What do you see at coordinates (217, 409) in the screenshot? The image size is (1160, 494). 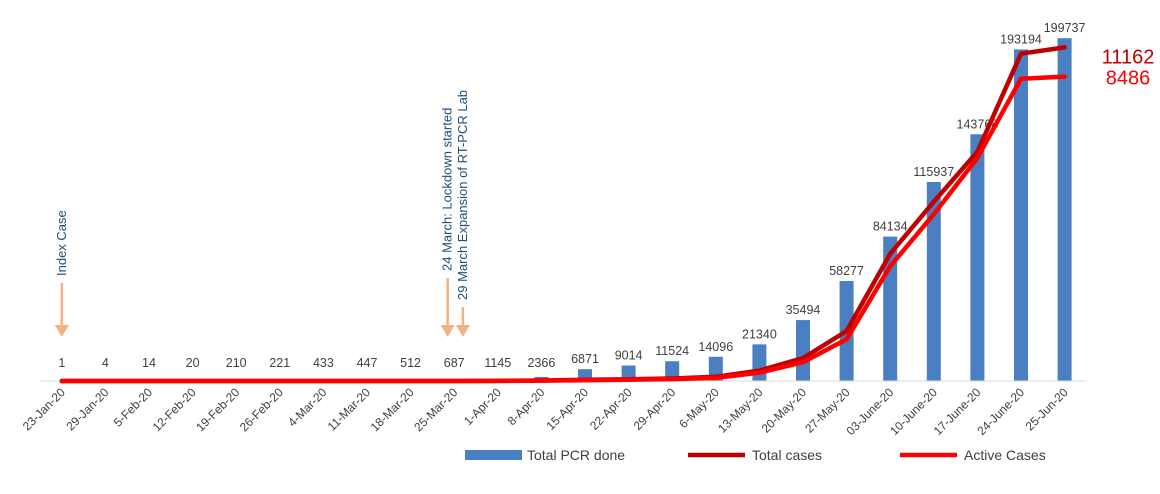 I see `x-tick-label: 19-Feb-20` at bounding box center [217, 409].